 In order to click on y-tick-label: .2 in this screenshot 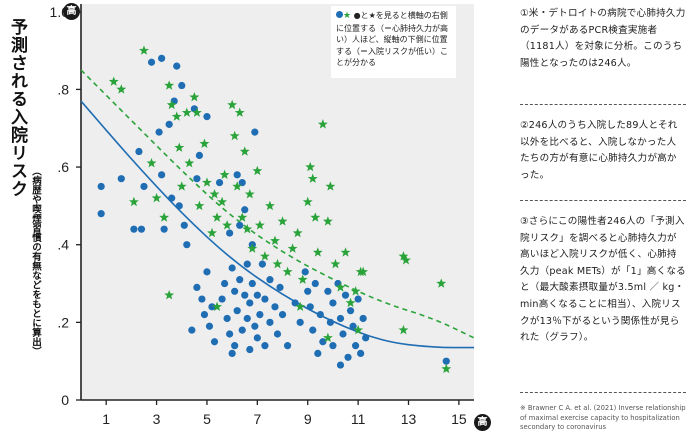, I will do `click(63, 322)`.